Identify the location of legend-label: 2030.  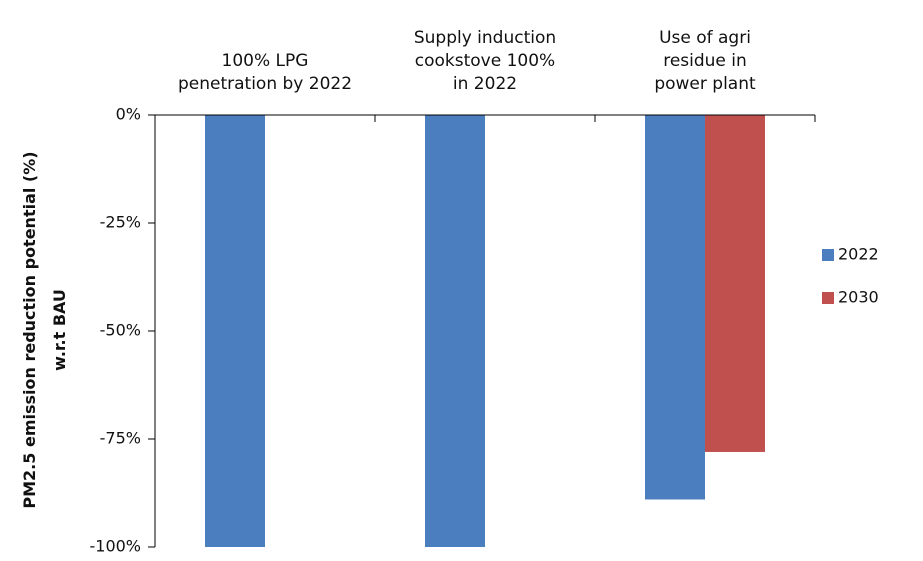
(858, 297).